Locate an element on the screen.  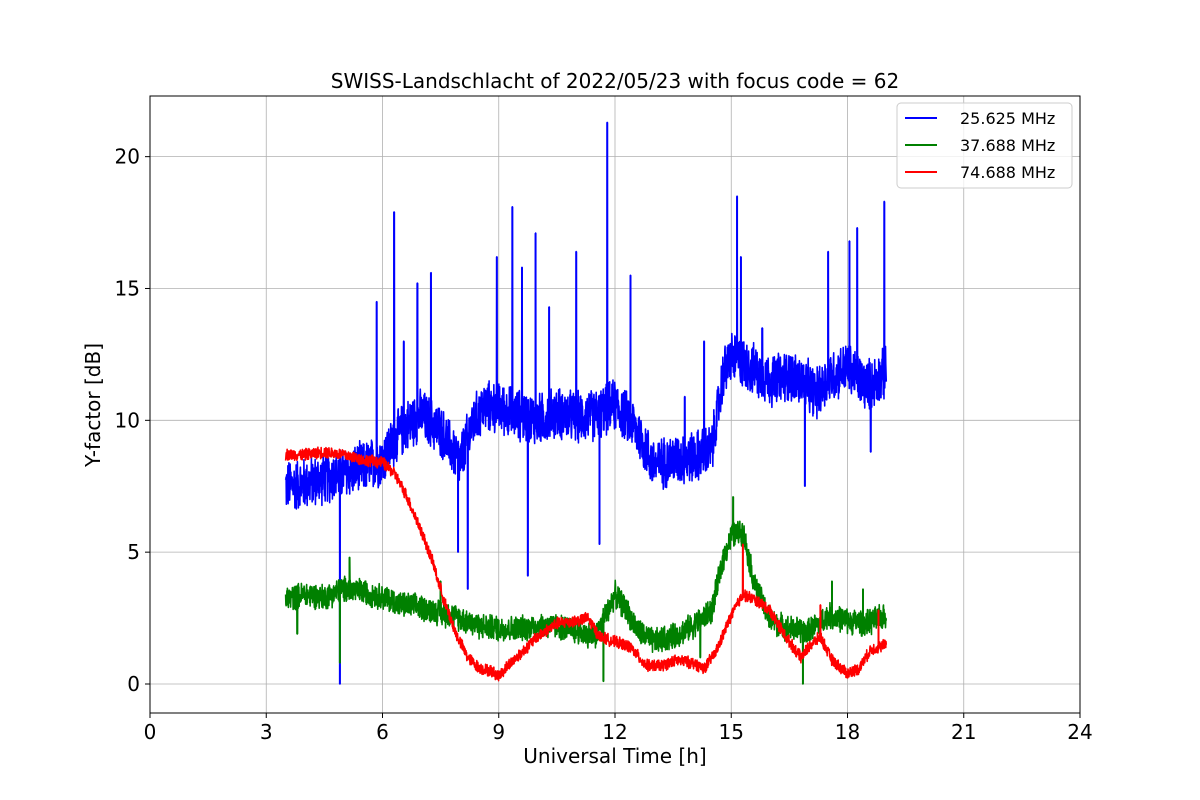
x-tick-label: 12 is located at coordinates (614, 732).